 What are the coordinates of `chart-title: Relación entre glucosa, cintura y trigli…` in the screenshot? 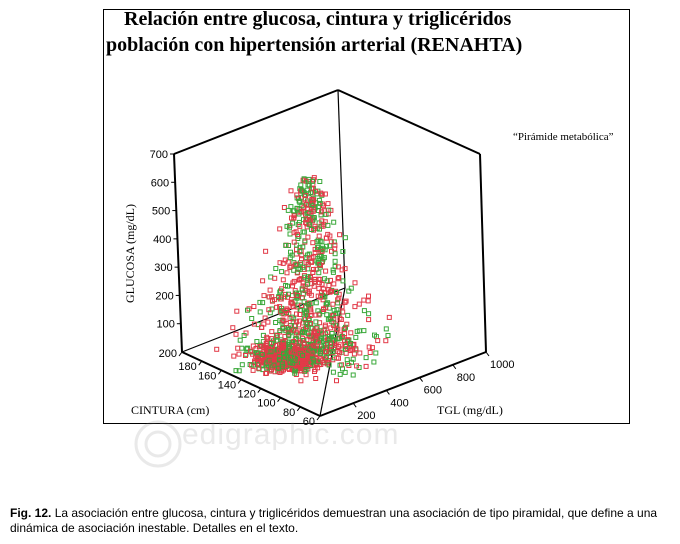 It's located at (318, 19).